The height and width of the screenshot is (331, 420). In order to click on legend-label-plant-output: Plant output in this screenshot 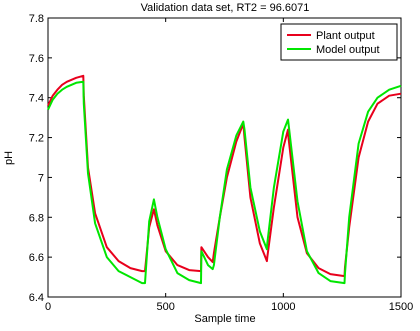, I will do `click(345, 36)`.